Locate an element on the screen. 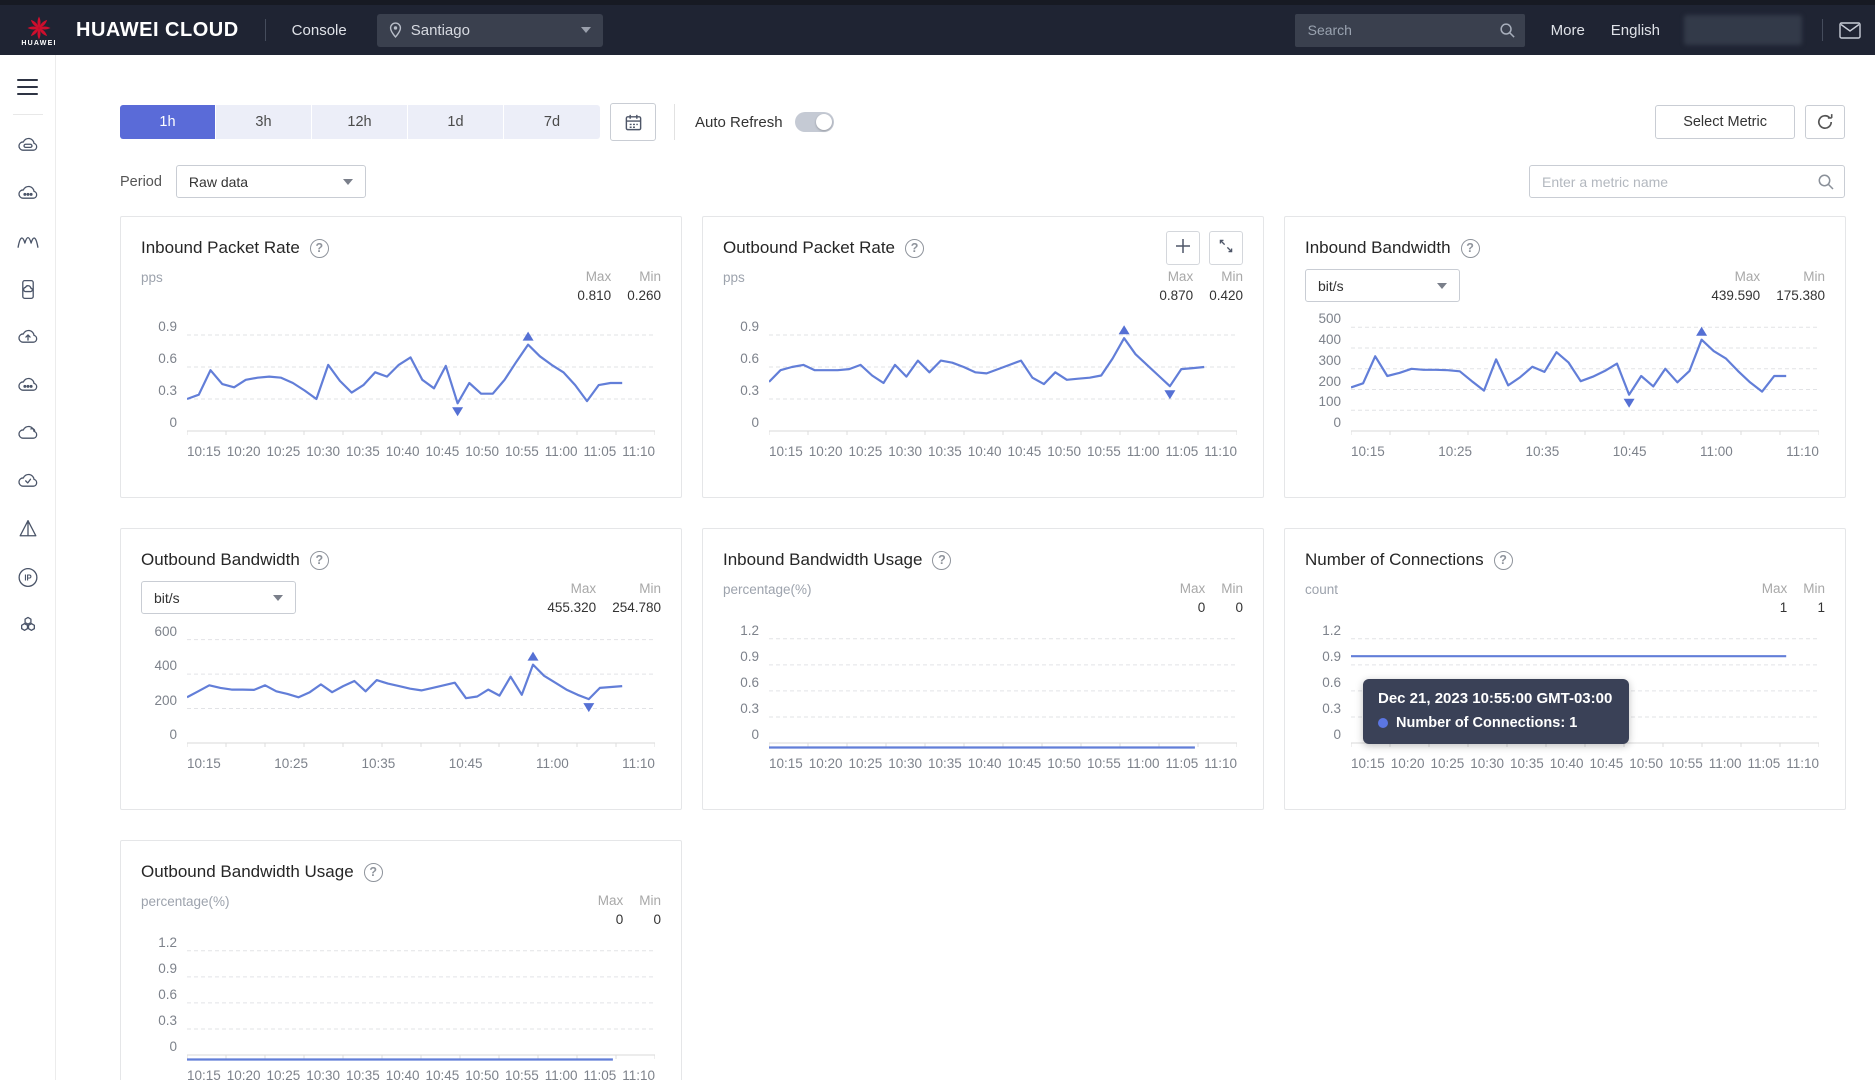  metric-search-input is located at coordinates (1687, 181).